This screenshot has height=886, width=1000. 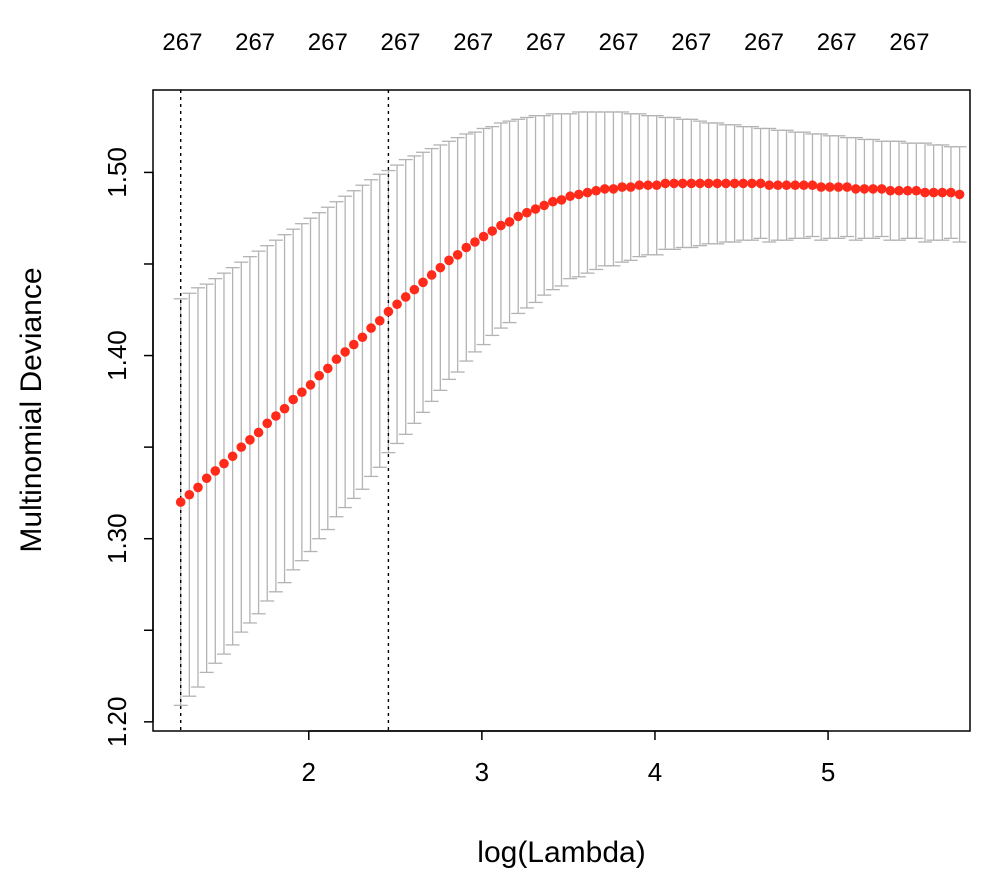 I want to click on y-tick-label: 1.30, so click(x=117, y=538).